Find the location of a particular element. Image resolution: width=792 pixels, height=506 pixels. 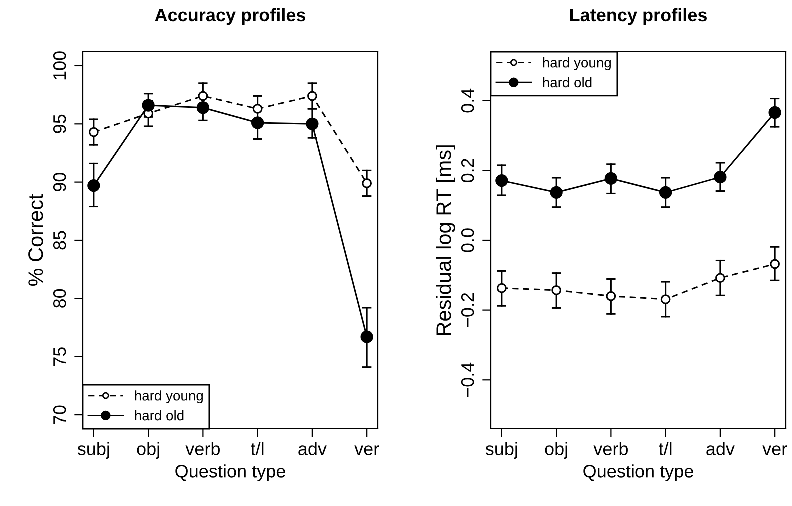

y-axis-title: % Correct is located at coordinates (36, 240).